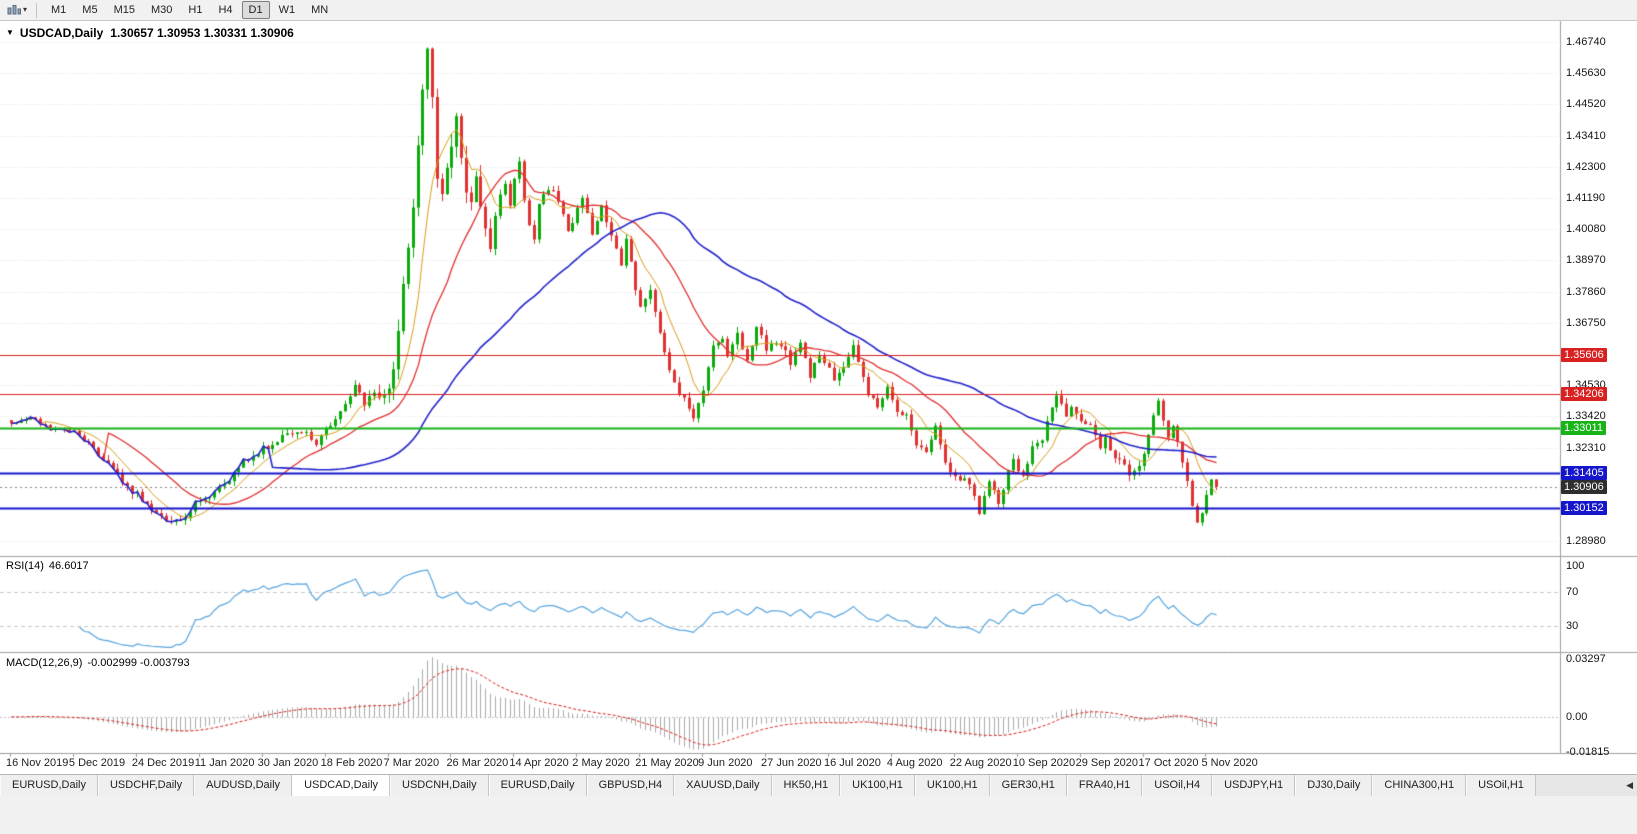  Describe the element at coordinates (287, 10) in the screenshot. I see `timeframe-button-w1: W1` at that location.